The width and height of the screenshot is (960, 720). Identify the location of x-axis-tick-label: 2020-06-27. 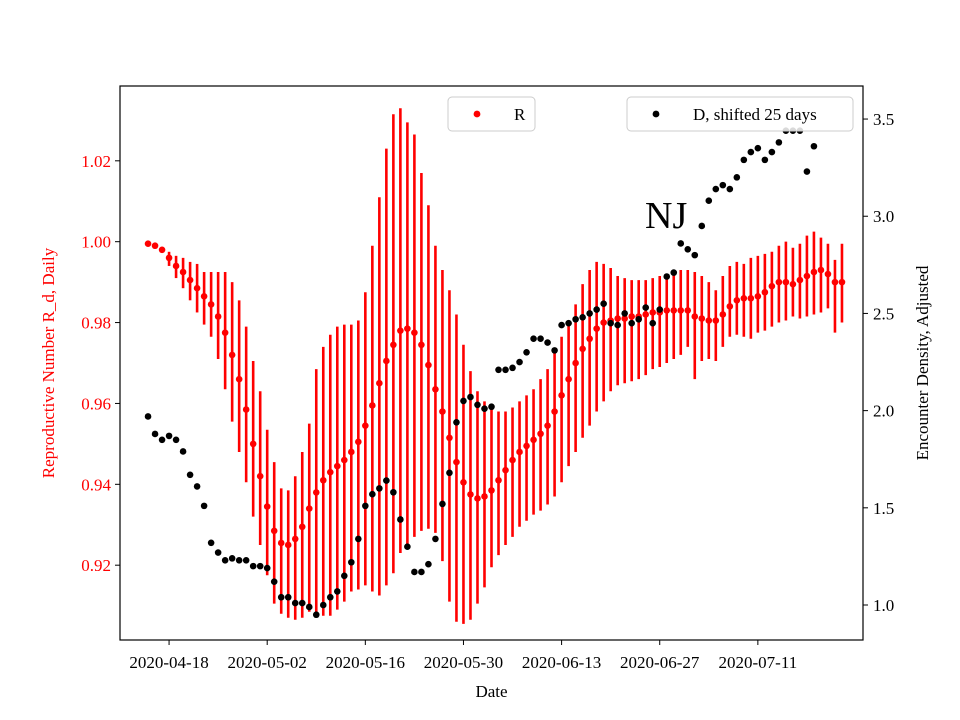
(660, 662).